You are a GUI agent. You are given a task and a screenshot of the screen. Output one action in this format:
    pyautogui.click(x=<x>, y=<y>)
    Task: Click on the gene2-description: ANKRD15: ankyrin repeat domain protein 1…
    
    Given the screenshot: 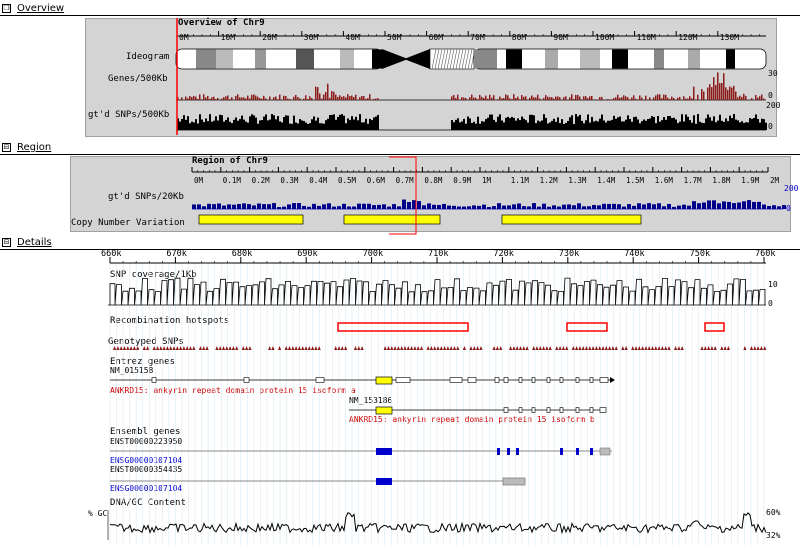 What is the action you would take?
    pyautogui.click(x=472, y=419)
    